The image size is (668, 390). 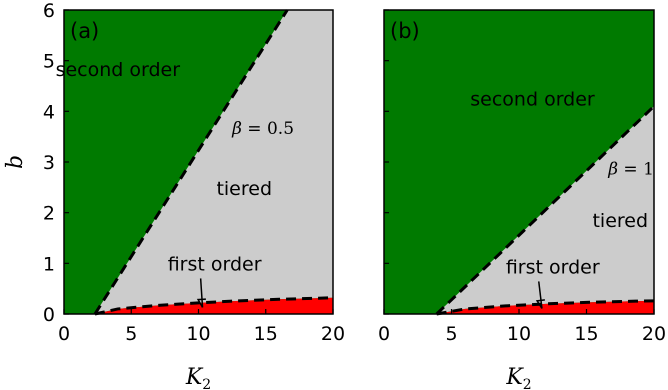 What do you see at coordinates (630, 170) in the screenshot?
I see `beta-label: β = 1` at bounding box center [630, 170].